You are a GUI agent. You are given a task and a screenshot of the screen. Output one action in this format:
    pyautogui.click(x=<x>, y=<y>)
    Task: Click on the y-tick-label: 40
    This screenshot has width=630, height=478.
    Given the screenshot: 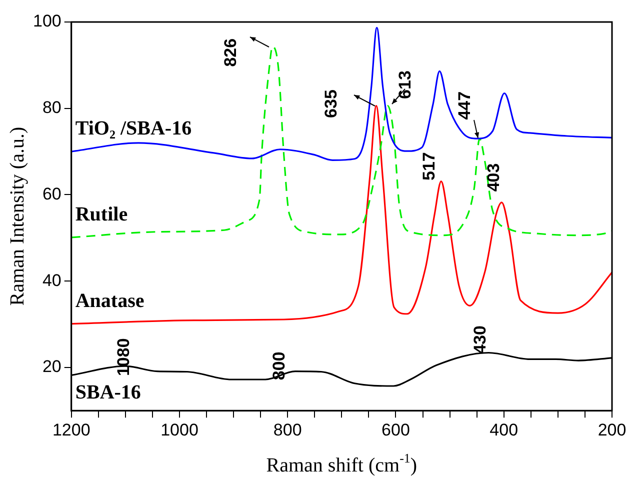 What is the action you would take?
    pyautogui.click(x=52, y=280)
    